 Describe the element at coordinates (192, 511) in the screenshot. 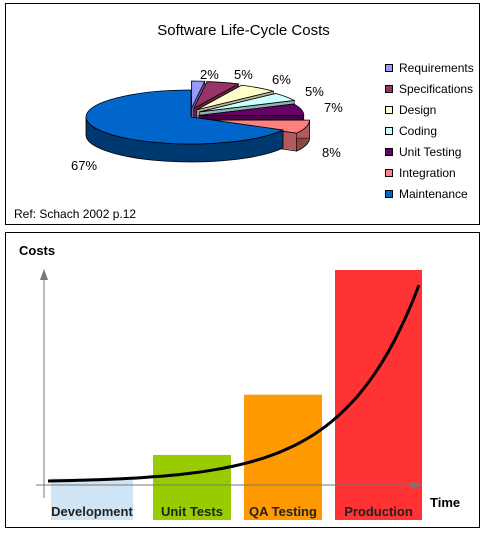

I see `bar-label: Unit Tests` at that location.